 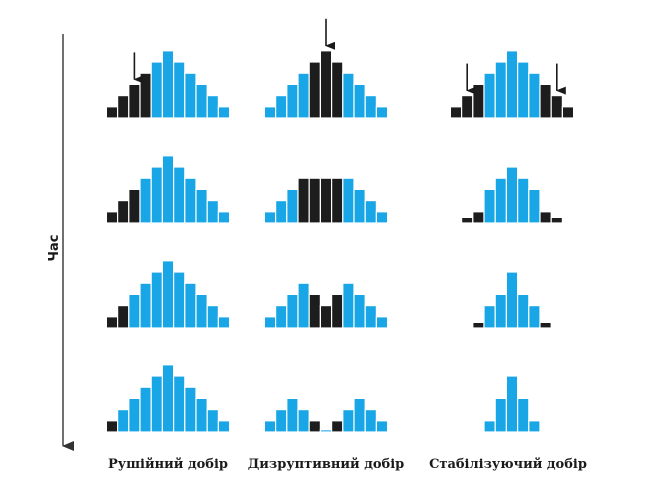 I want to click on time-axis-label: Час, so click(x=54, y=248).